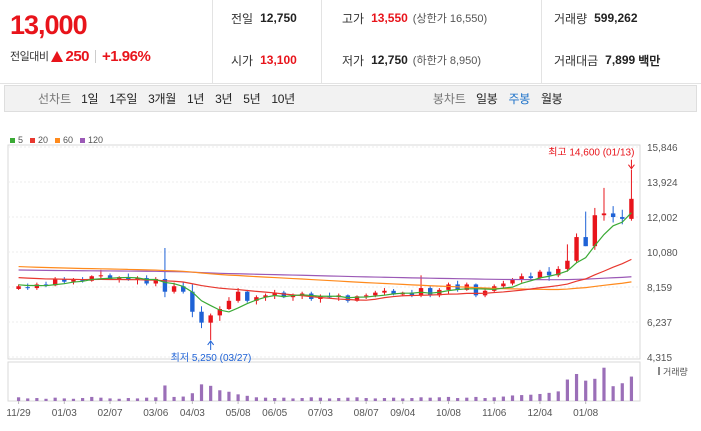 Image resolution: width=701 pixels, height=431 pixels. Describe the element at coordinates (402, 413) in the screenshot. I see `x-tick-label: 09/04` at that location.